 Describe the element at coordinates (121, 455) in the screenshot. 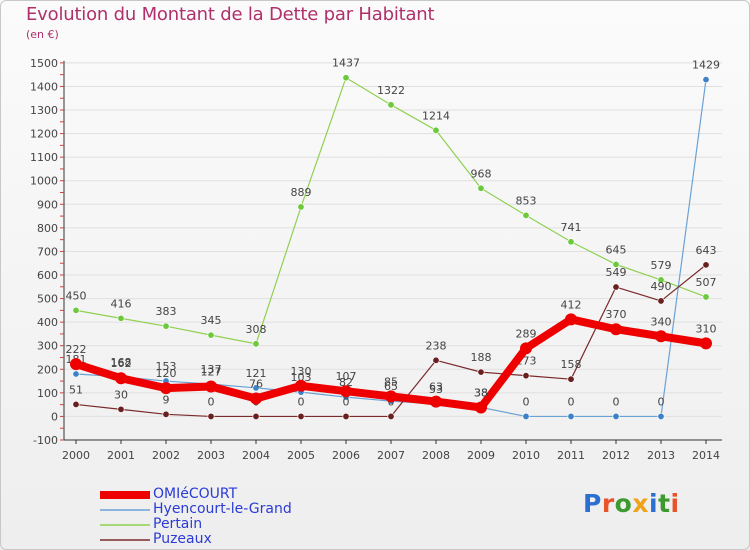

I see `x-tick-label: 2001` at that location.